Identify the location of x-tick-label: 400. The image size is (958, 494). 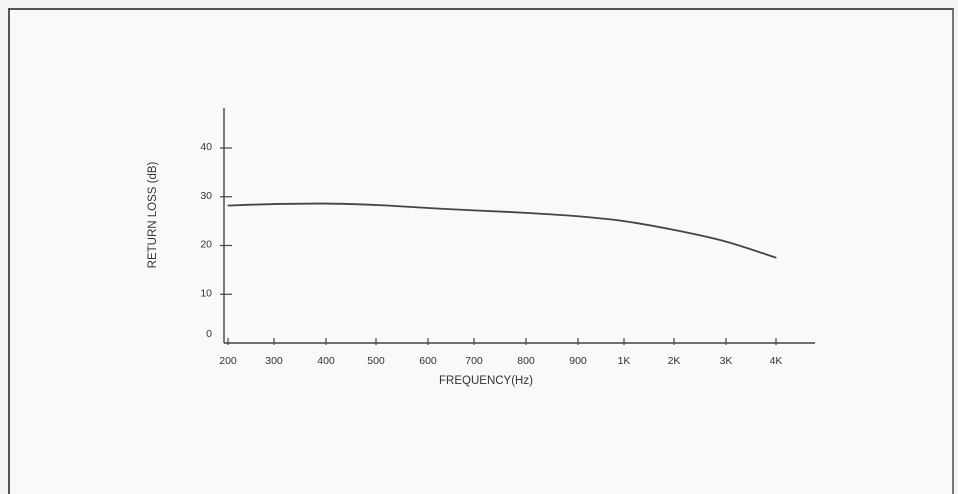
(326, 361).